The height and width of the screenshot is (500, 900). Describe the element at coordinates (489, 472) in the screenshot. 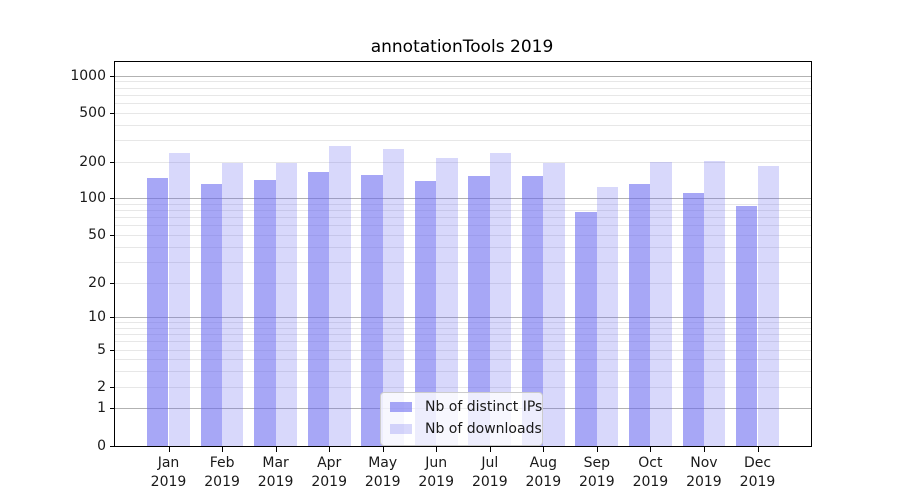

I see `x-tick-label: Jul 2019` at that location.